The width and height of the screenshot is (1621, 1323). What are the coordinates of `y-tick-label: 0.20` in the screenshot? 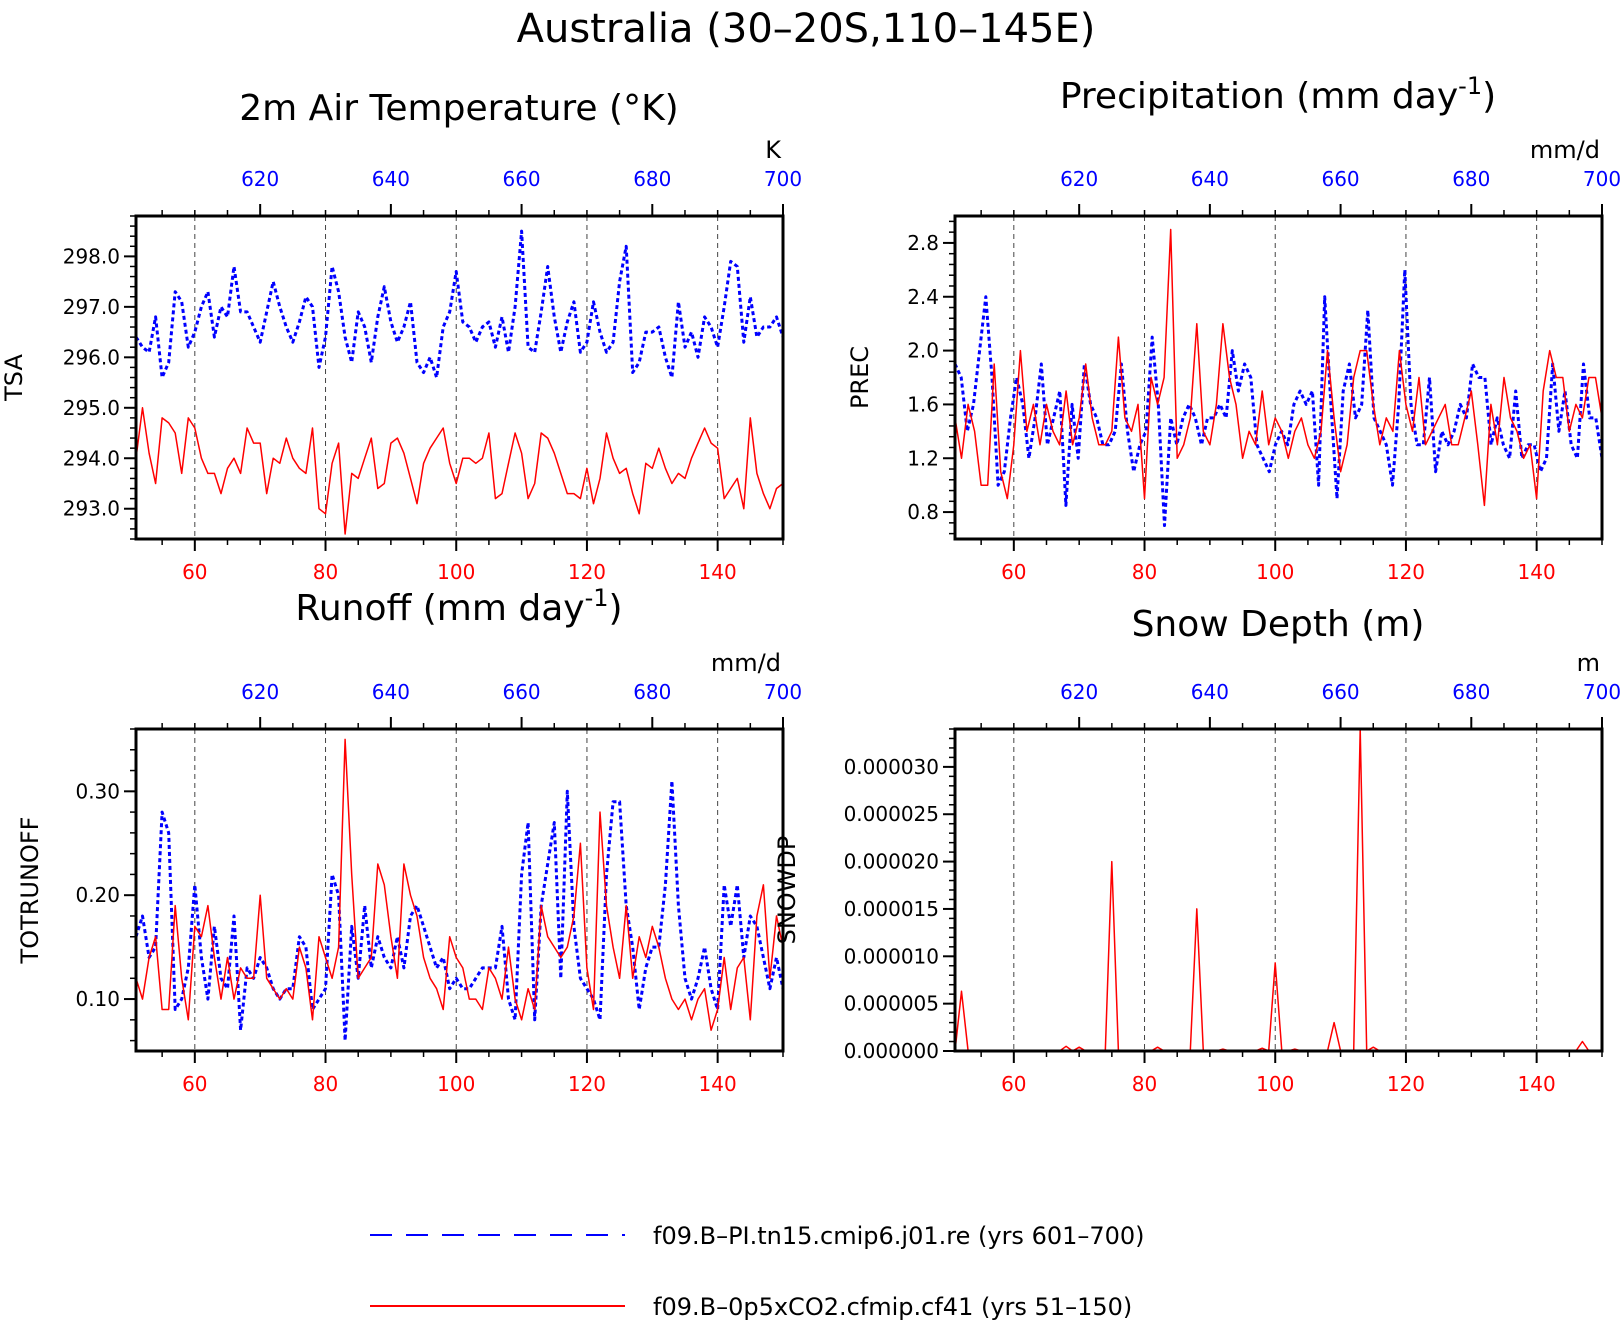 It's located at (97, 895).